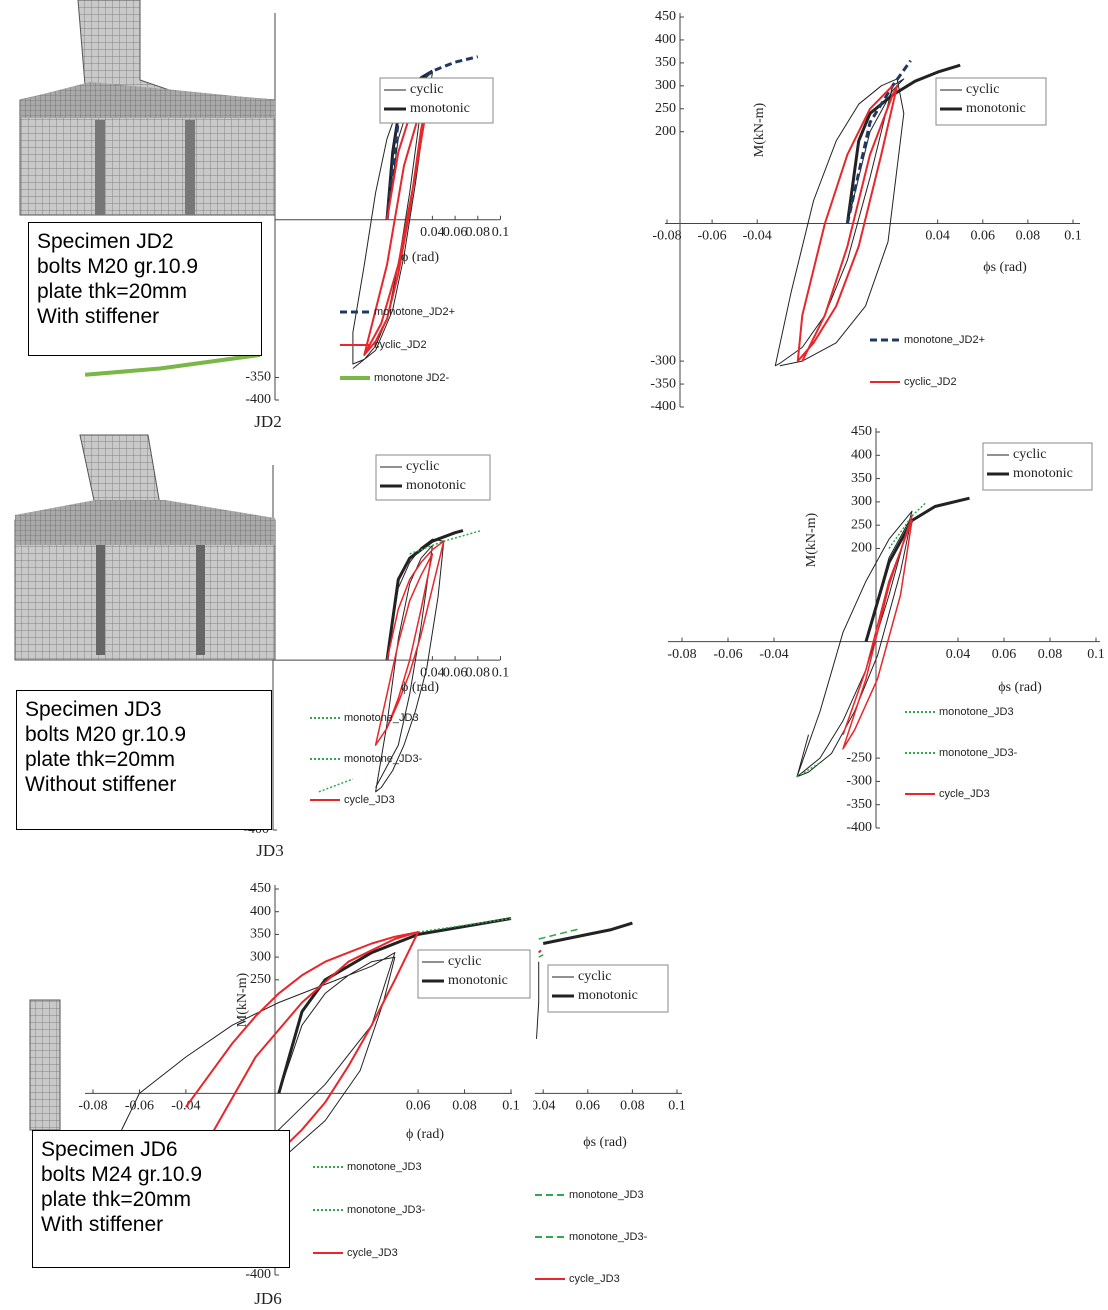  I want to click on panel-label: JD2, so click(267, 421).